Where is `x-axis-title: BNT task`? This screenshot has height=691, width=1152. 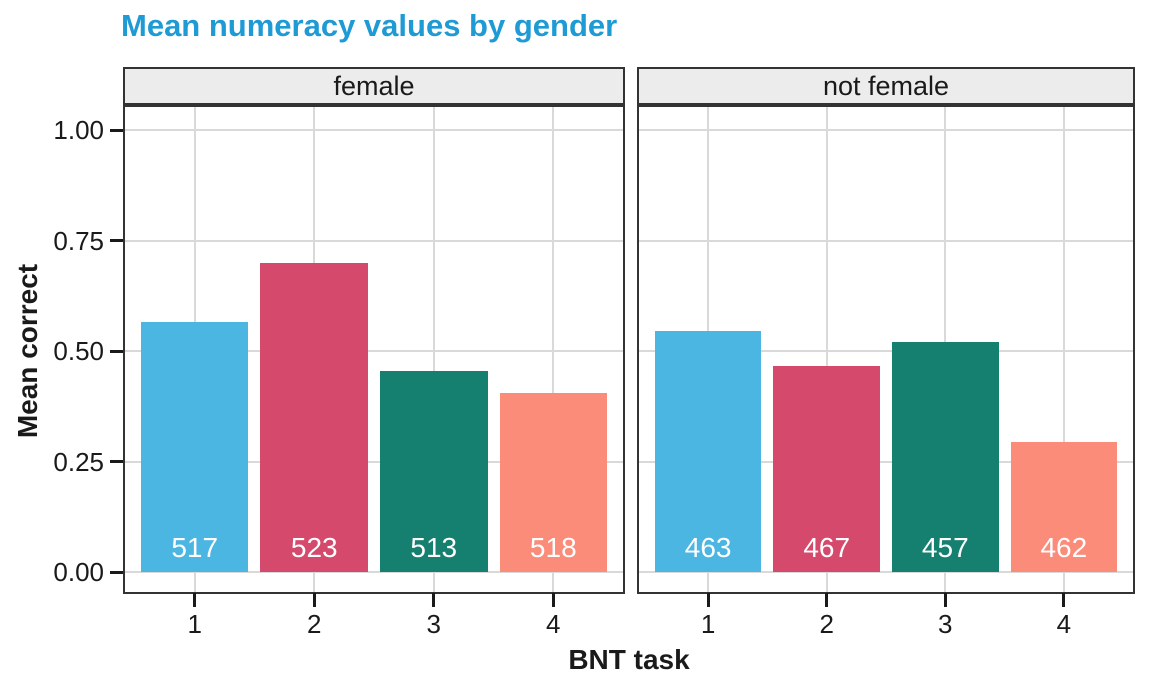 x-axis-title: BNT task is located at coordinates (629, 659).